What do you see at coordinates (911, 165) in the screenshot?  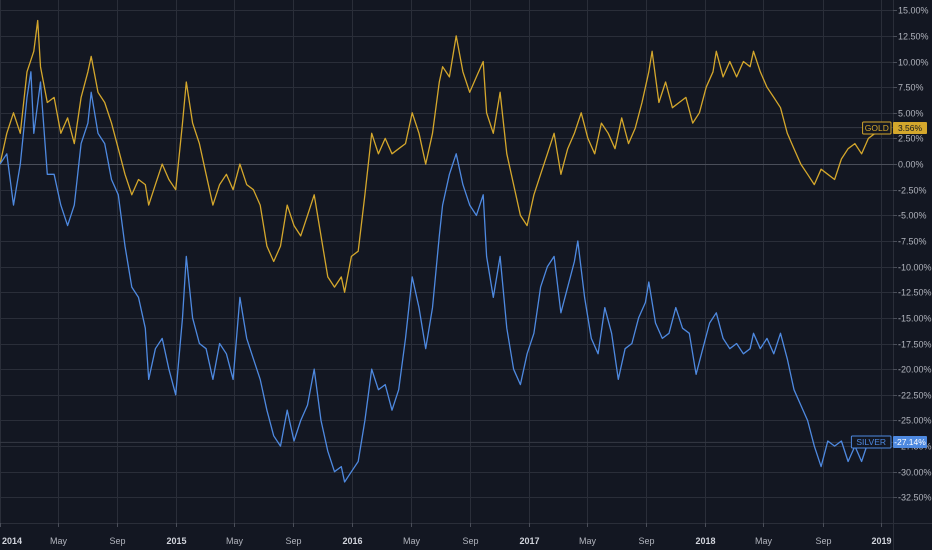 I see `y-tick-label: 0.00%` at bounding box center [911, 165].